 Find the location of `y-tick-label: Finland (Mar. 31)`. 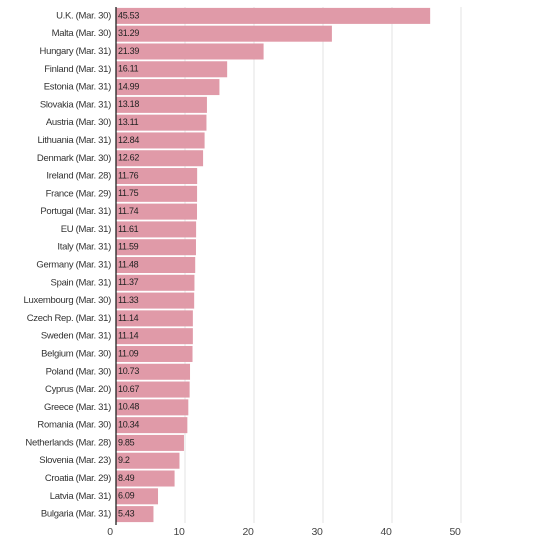

y-tick-label: Finland (Mar. 31) is located at coordinates (77, 69).